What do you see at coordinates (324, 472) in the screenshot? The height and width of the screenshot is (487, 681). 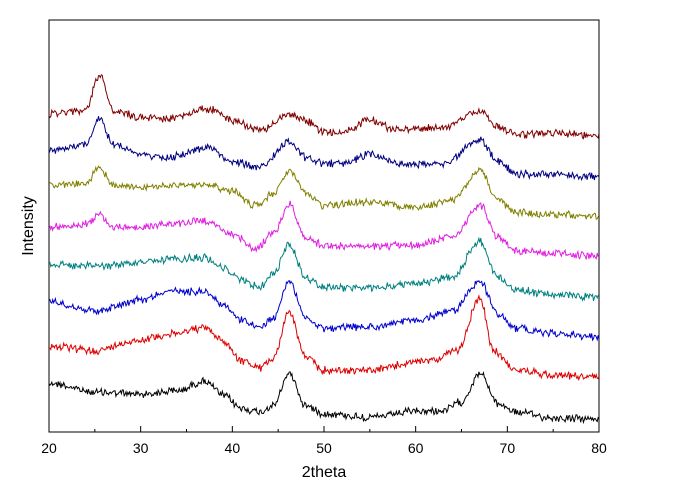 I see `x-axis-label: 2theta` at bounding box center [324, 472].